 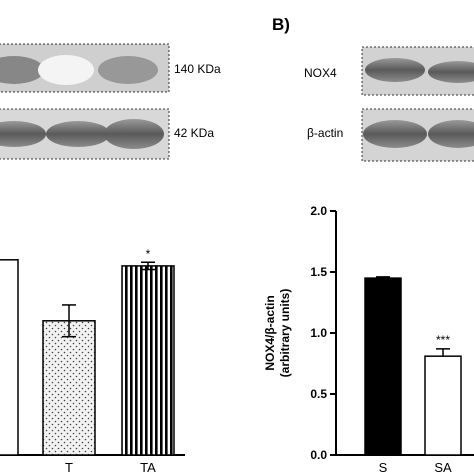 I want to click on right-blot-label-1: NOX4, so click(x=320, y=73).